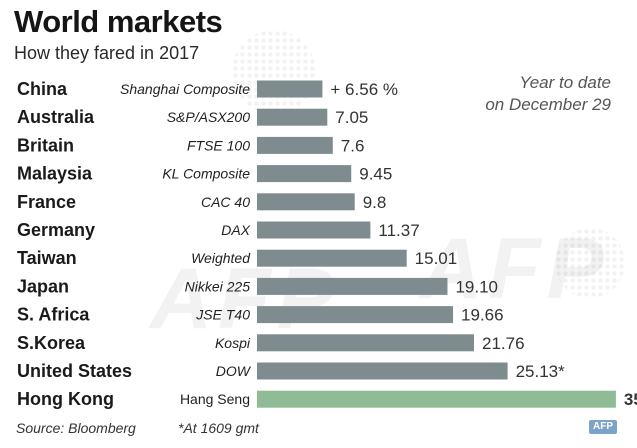 This screenshot has height=448, width=637. What do you see at coordinates (603, 427) in the screenshot?
I see `afp-logo: AFP` at bounding box center [603, 427].